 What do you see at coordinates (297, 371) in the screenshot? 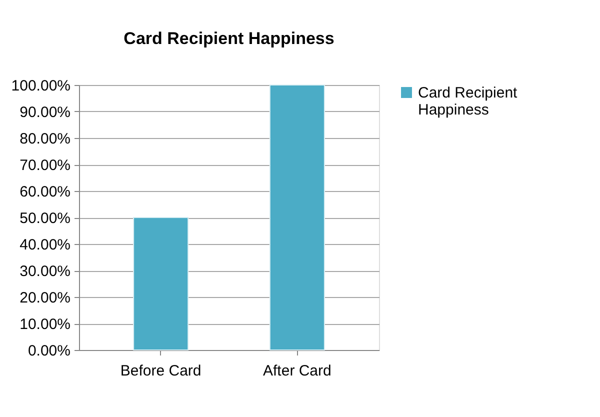
I see `x-tick-label: After Card` at bounding box center [297, 371].